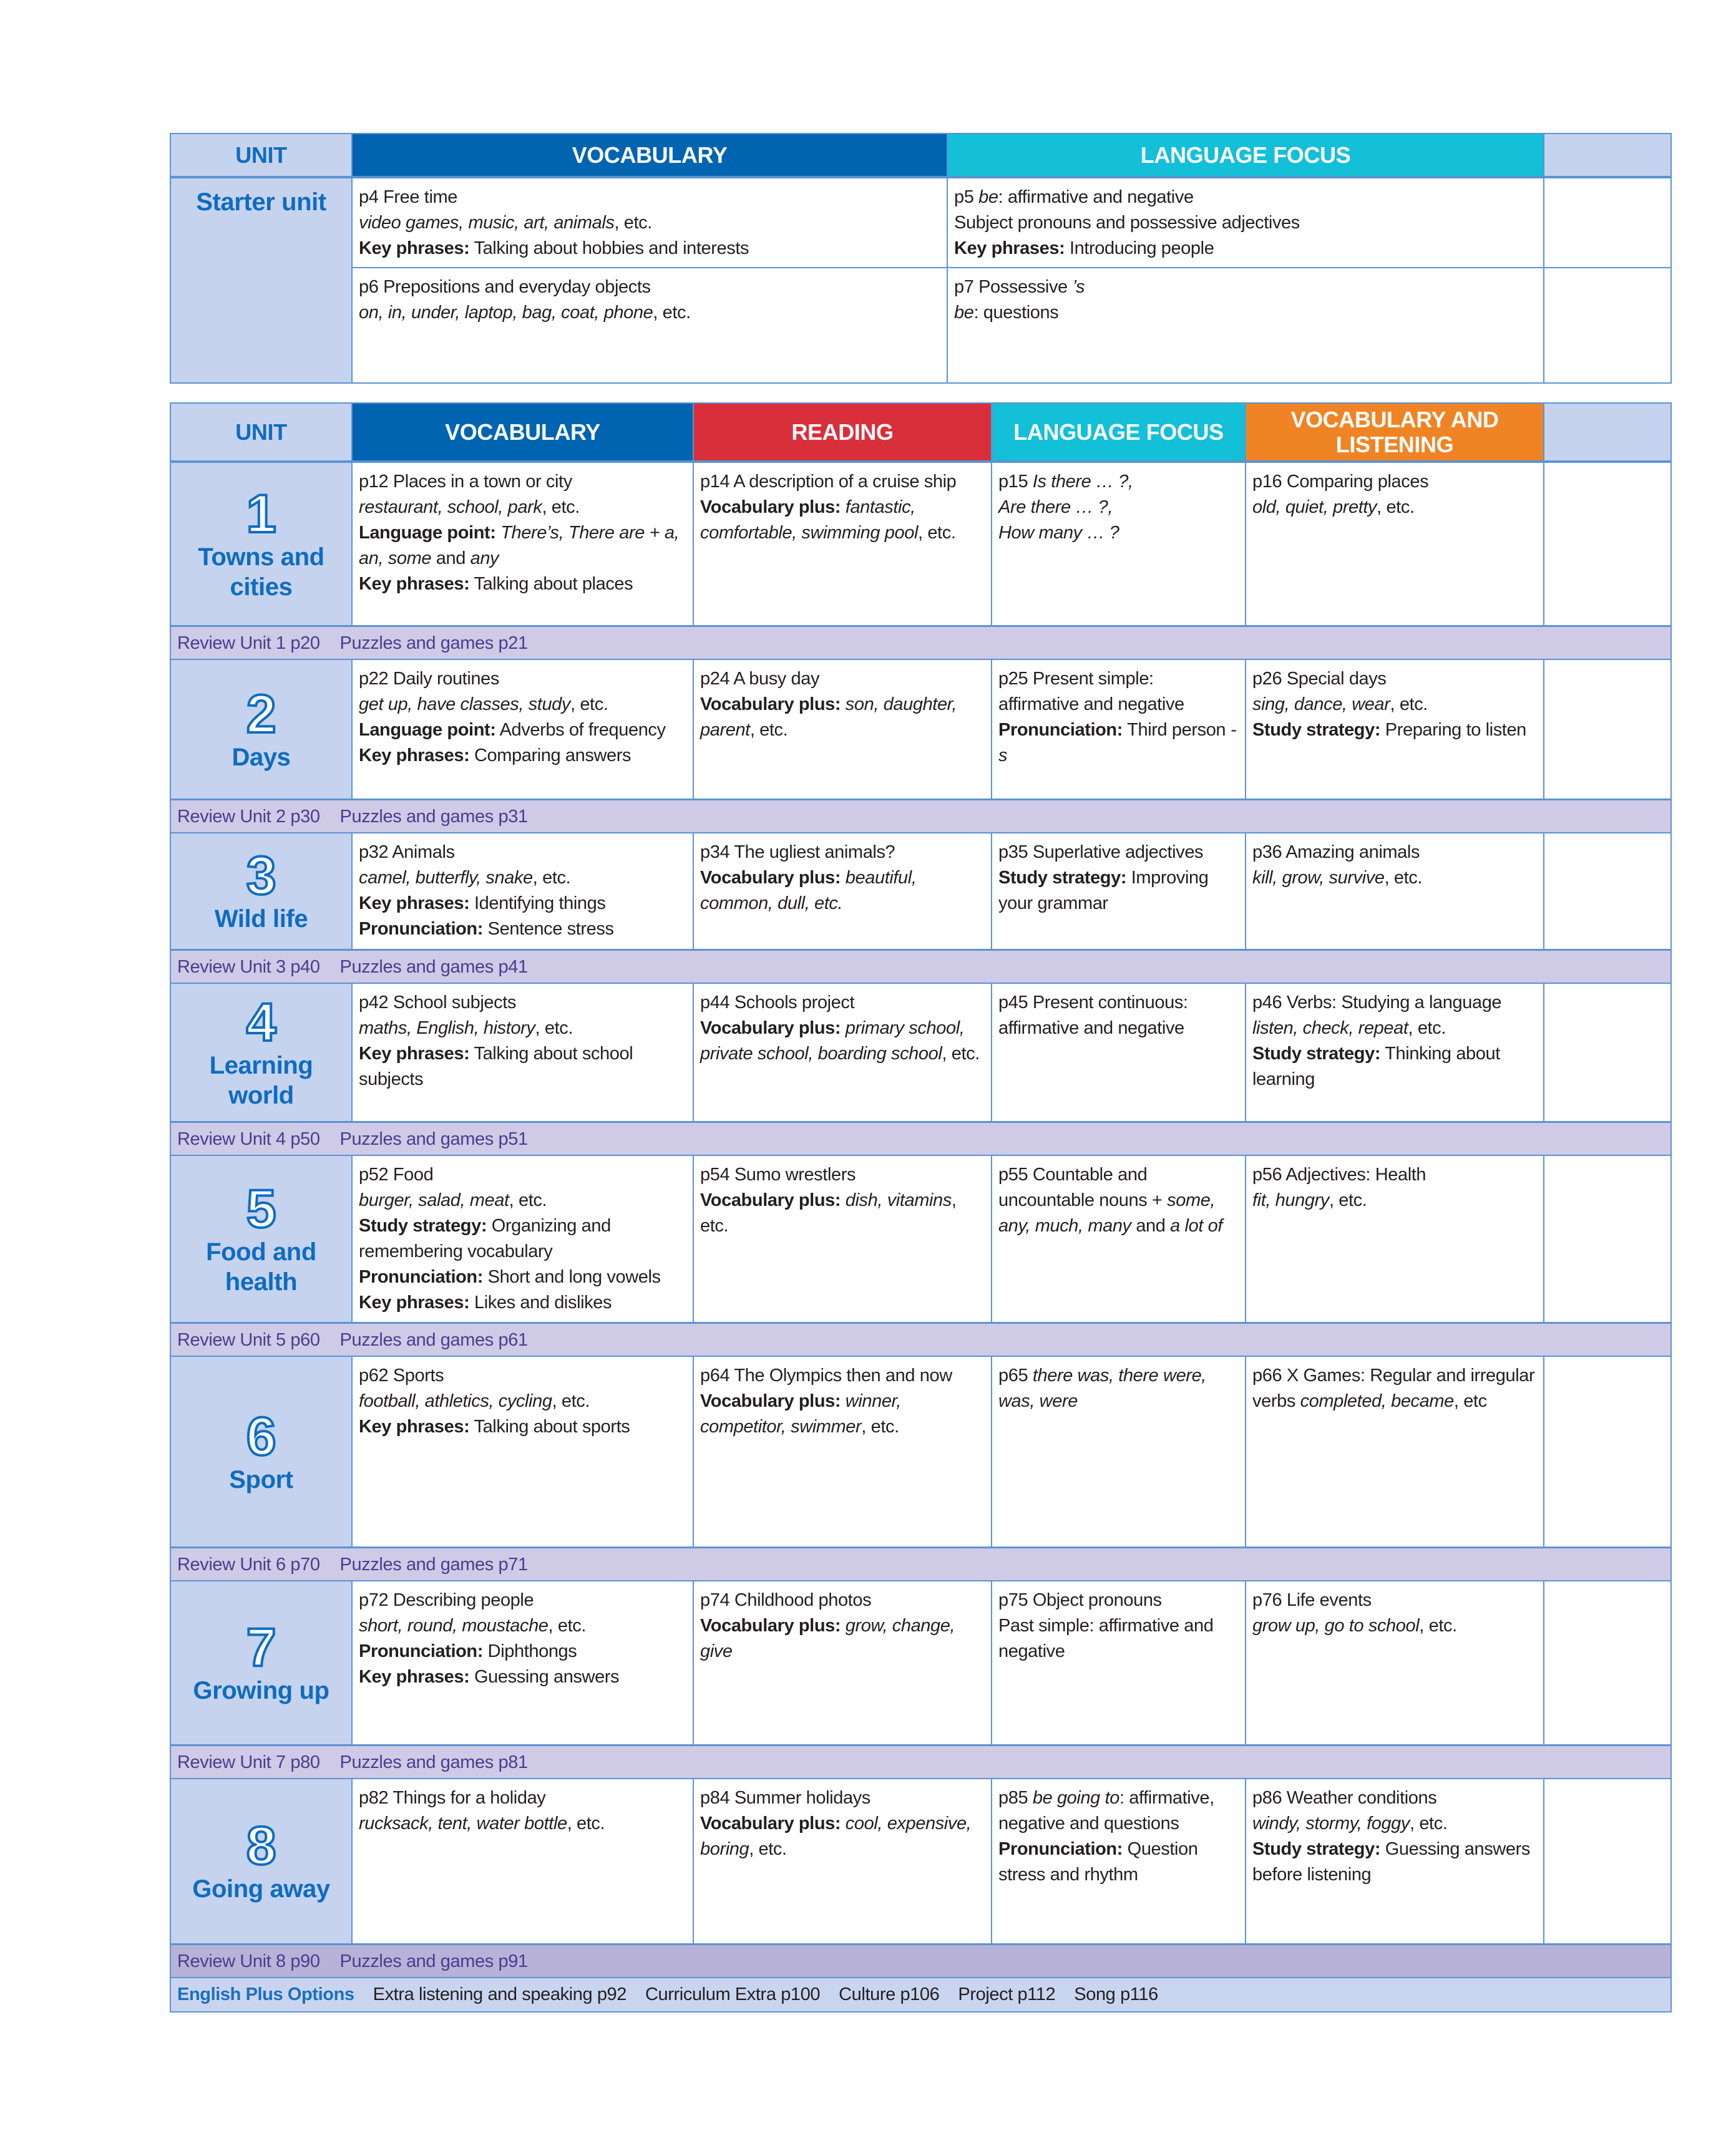 The height and width of the screenshot is (2156, 1736). Describe the element at coordinates (261, 876) in the screenshot. I see `unit-number: 3` at that location.